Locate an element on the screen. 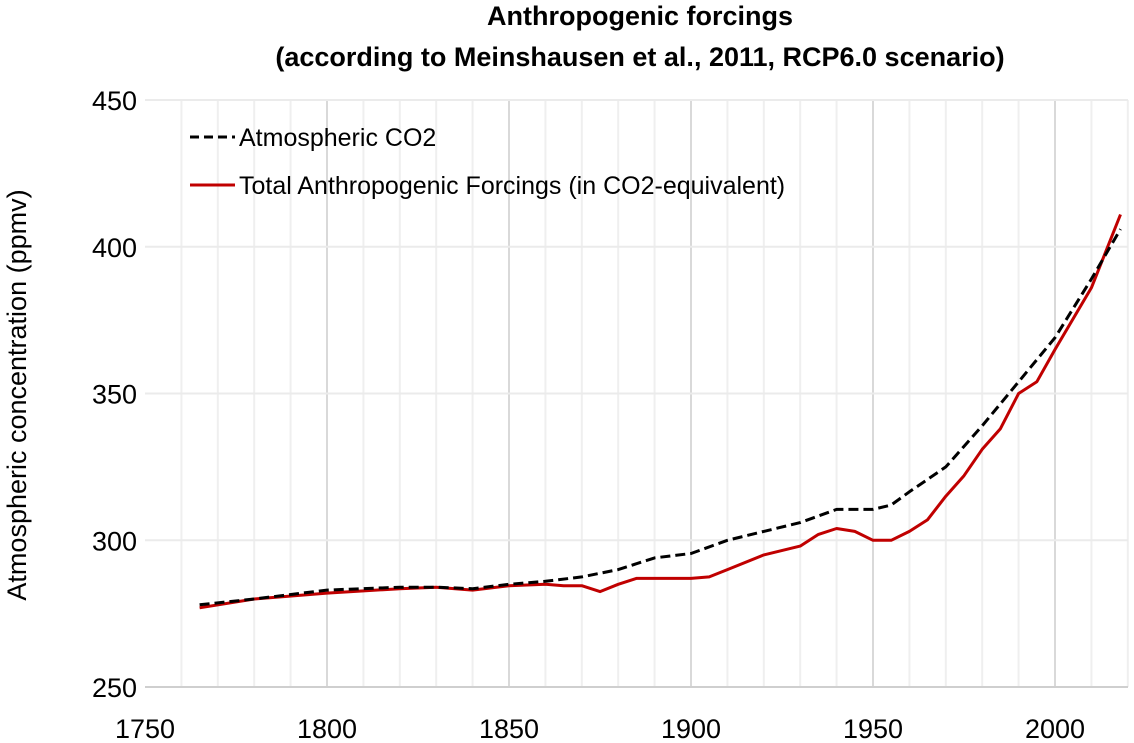 Image resolution: width=1134 pixels, height=743 pixels. y-tick-label: 400 is located at coordinates (114, 248).